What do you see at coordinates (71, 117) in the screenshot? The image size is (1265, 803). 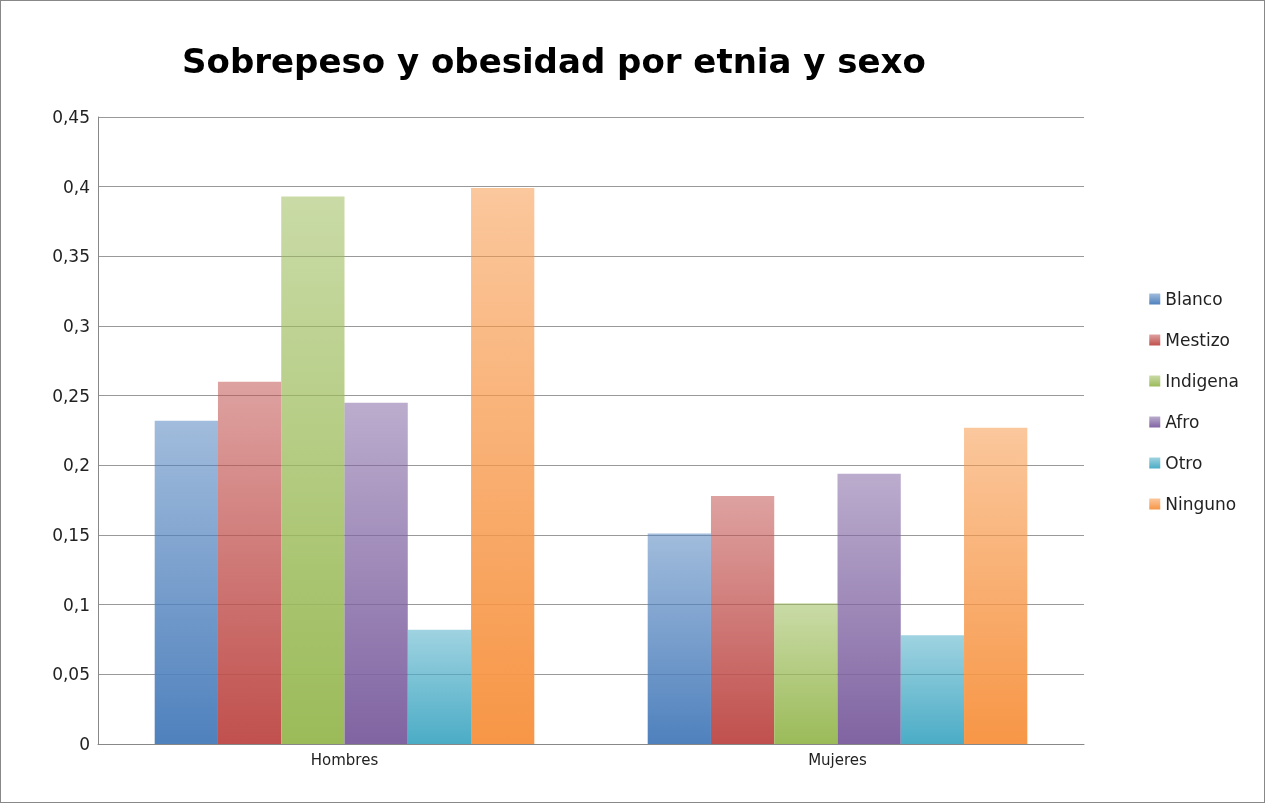 I see `y-tick-label: 0,45` at bounding box center [71, 117].